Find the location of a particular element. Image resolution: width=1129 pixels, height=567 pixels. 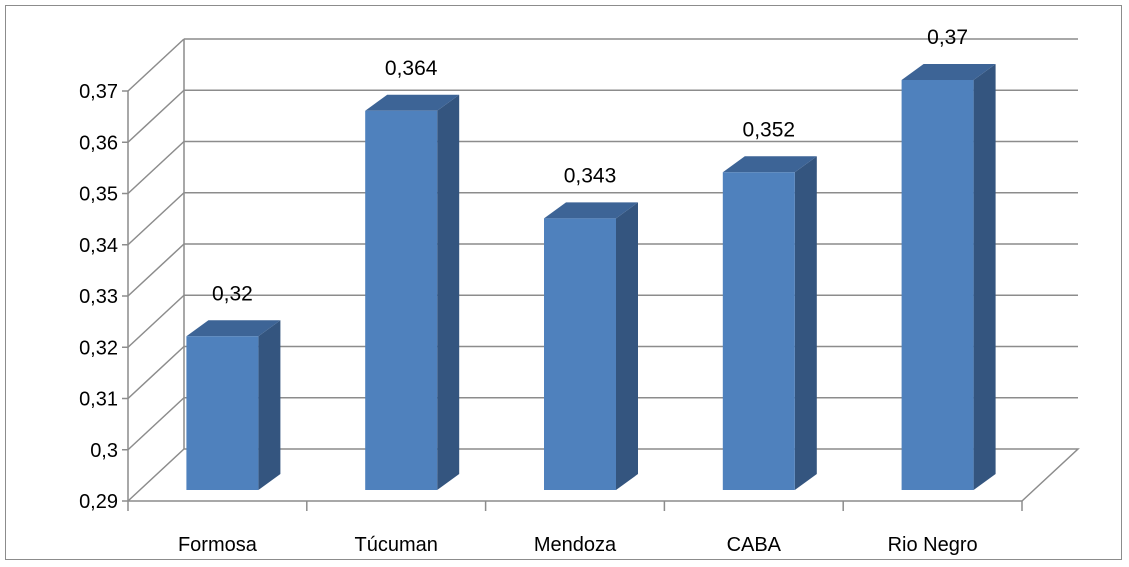

data-label: 0,364 is located at coordinates (411, 68).